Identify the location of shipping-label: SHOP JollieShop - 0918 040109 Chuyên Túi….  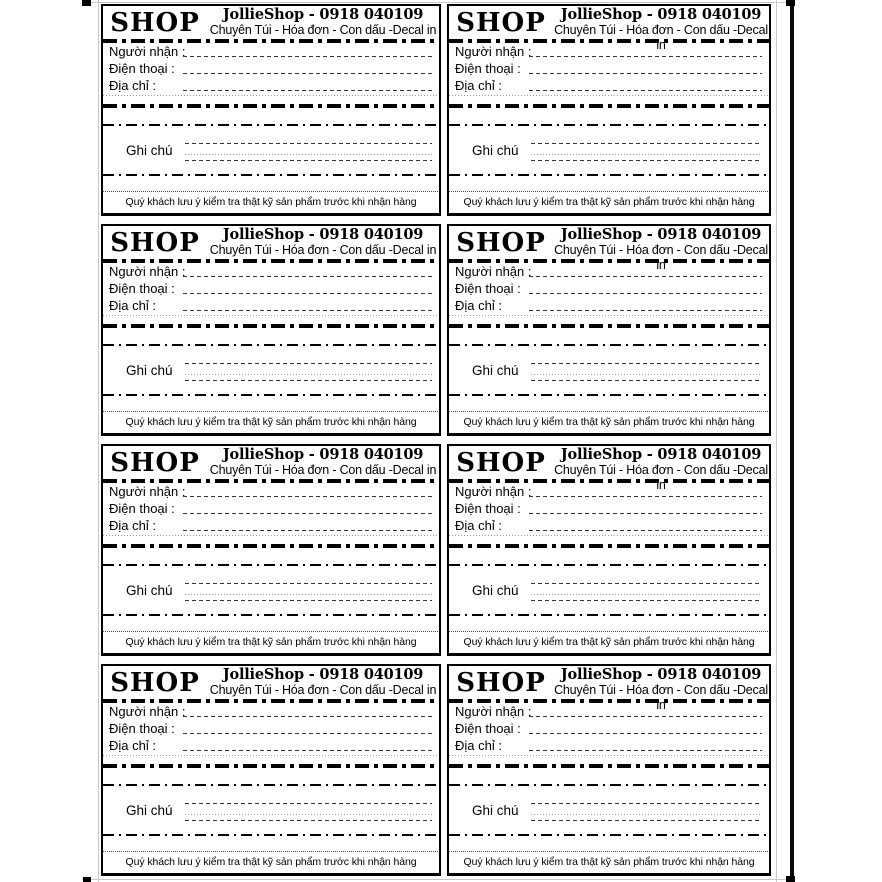
(271, 770).